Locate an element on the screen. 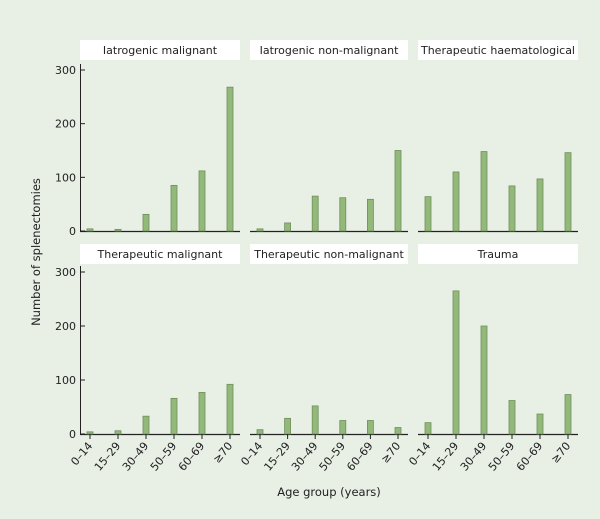 The image size is (600, 519). x-axis-label: Age group (years) is located at coordinates (329, 492).